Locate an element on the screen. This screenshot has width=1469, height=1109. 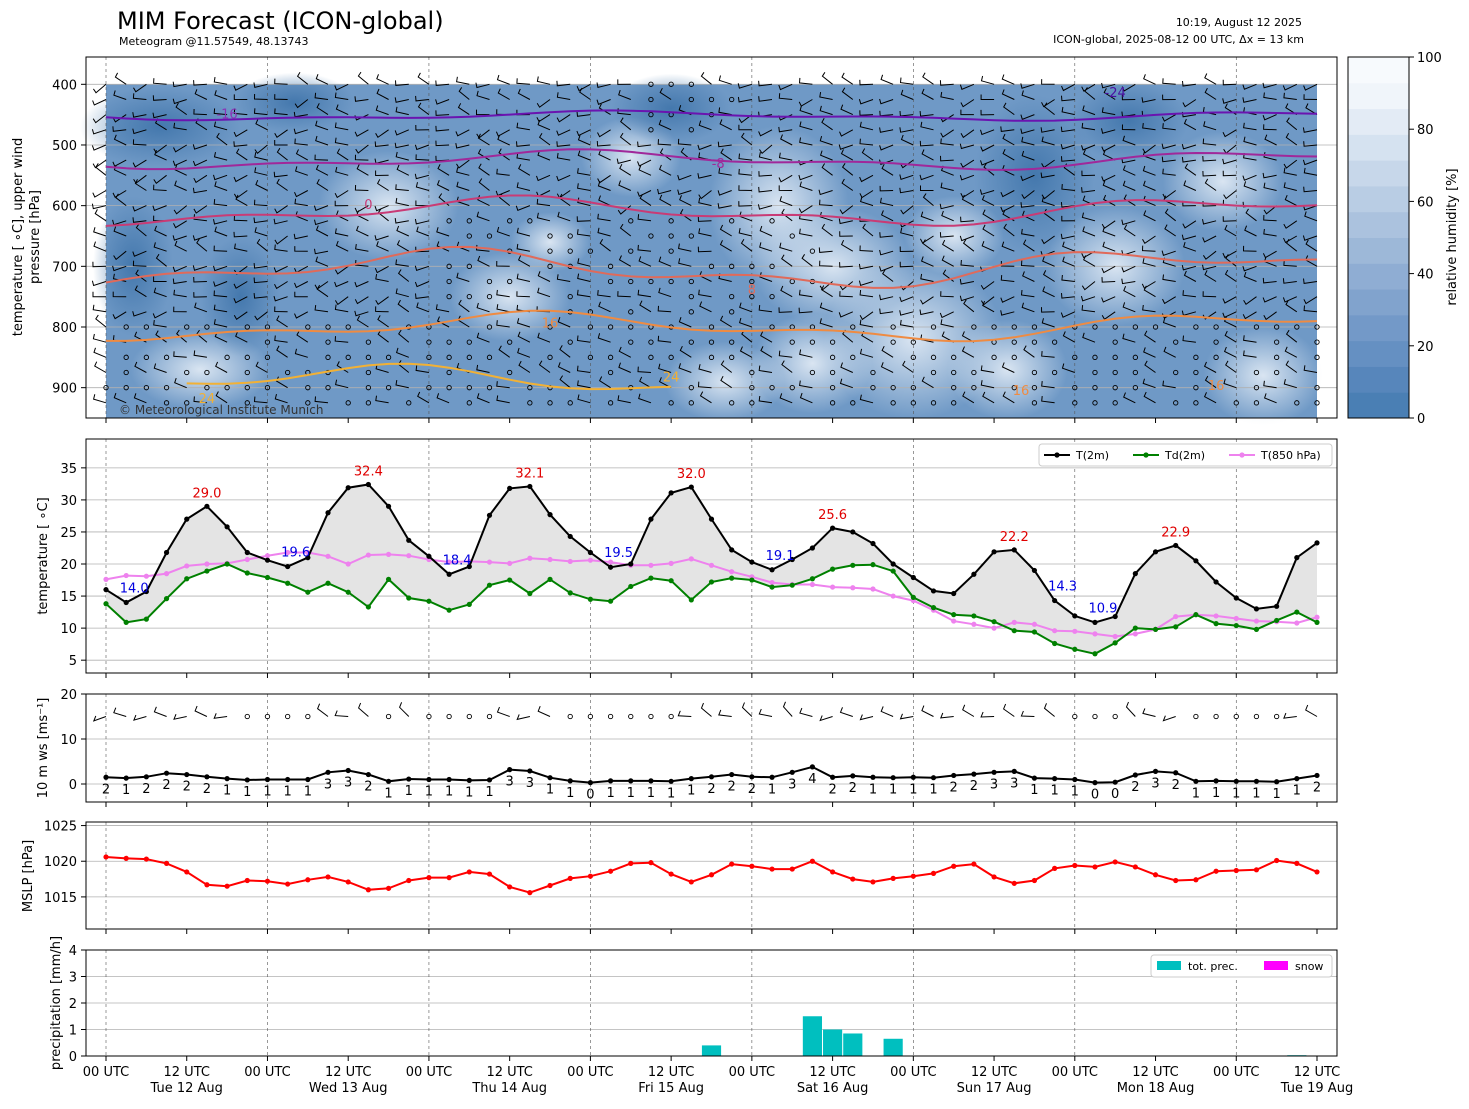
beaufort-label: 0 is located at coordinates (1115, 794).